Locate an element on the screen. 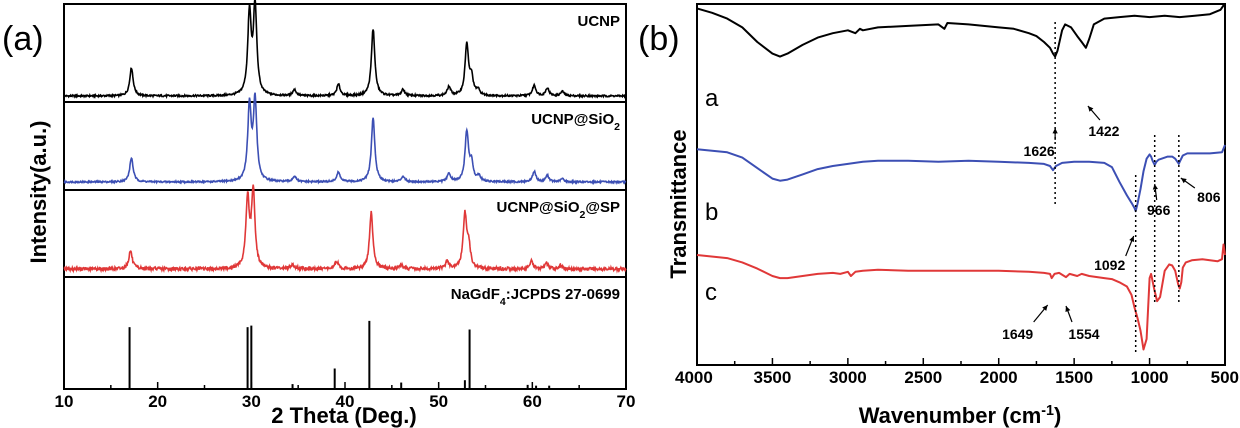 Image resolution: width=1240 pixels, height=428 pixels. panel-b-annotation-label: 806 is located at coordinates (1209, 197).